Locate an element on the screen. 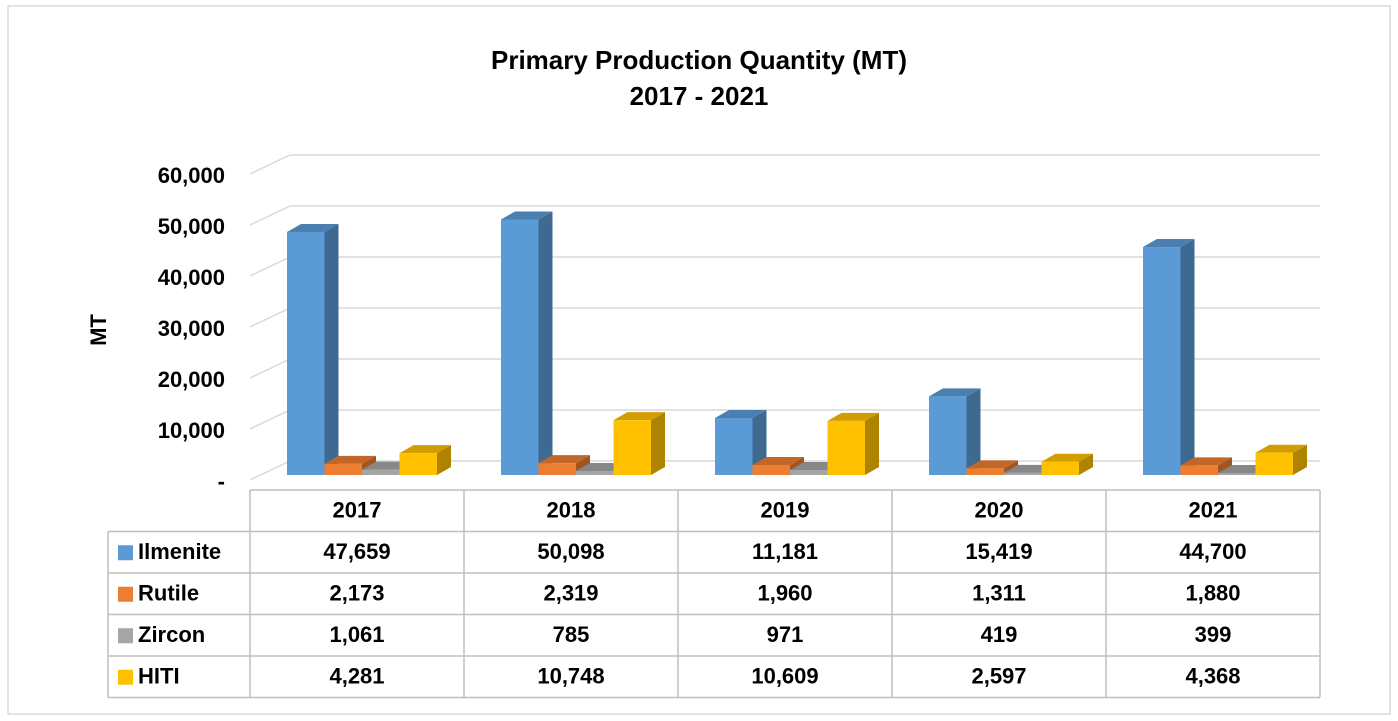 The height and width of the screenshot is (721, 1398). table-value: 15,419 is located at coordinates (998, 551).